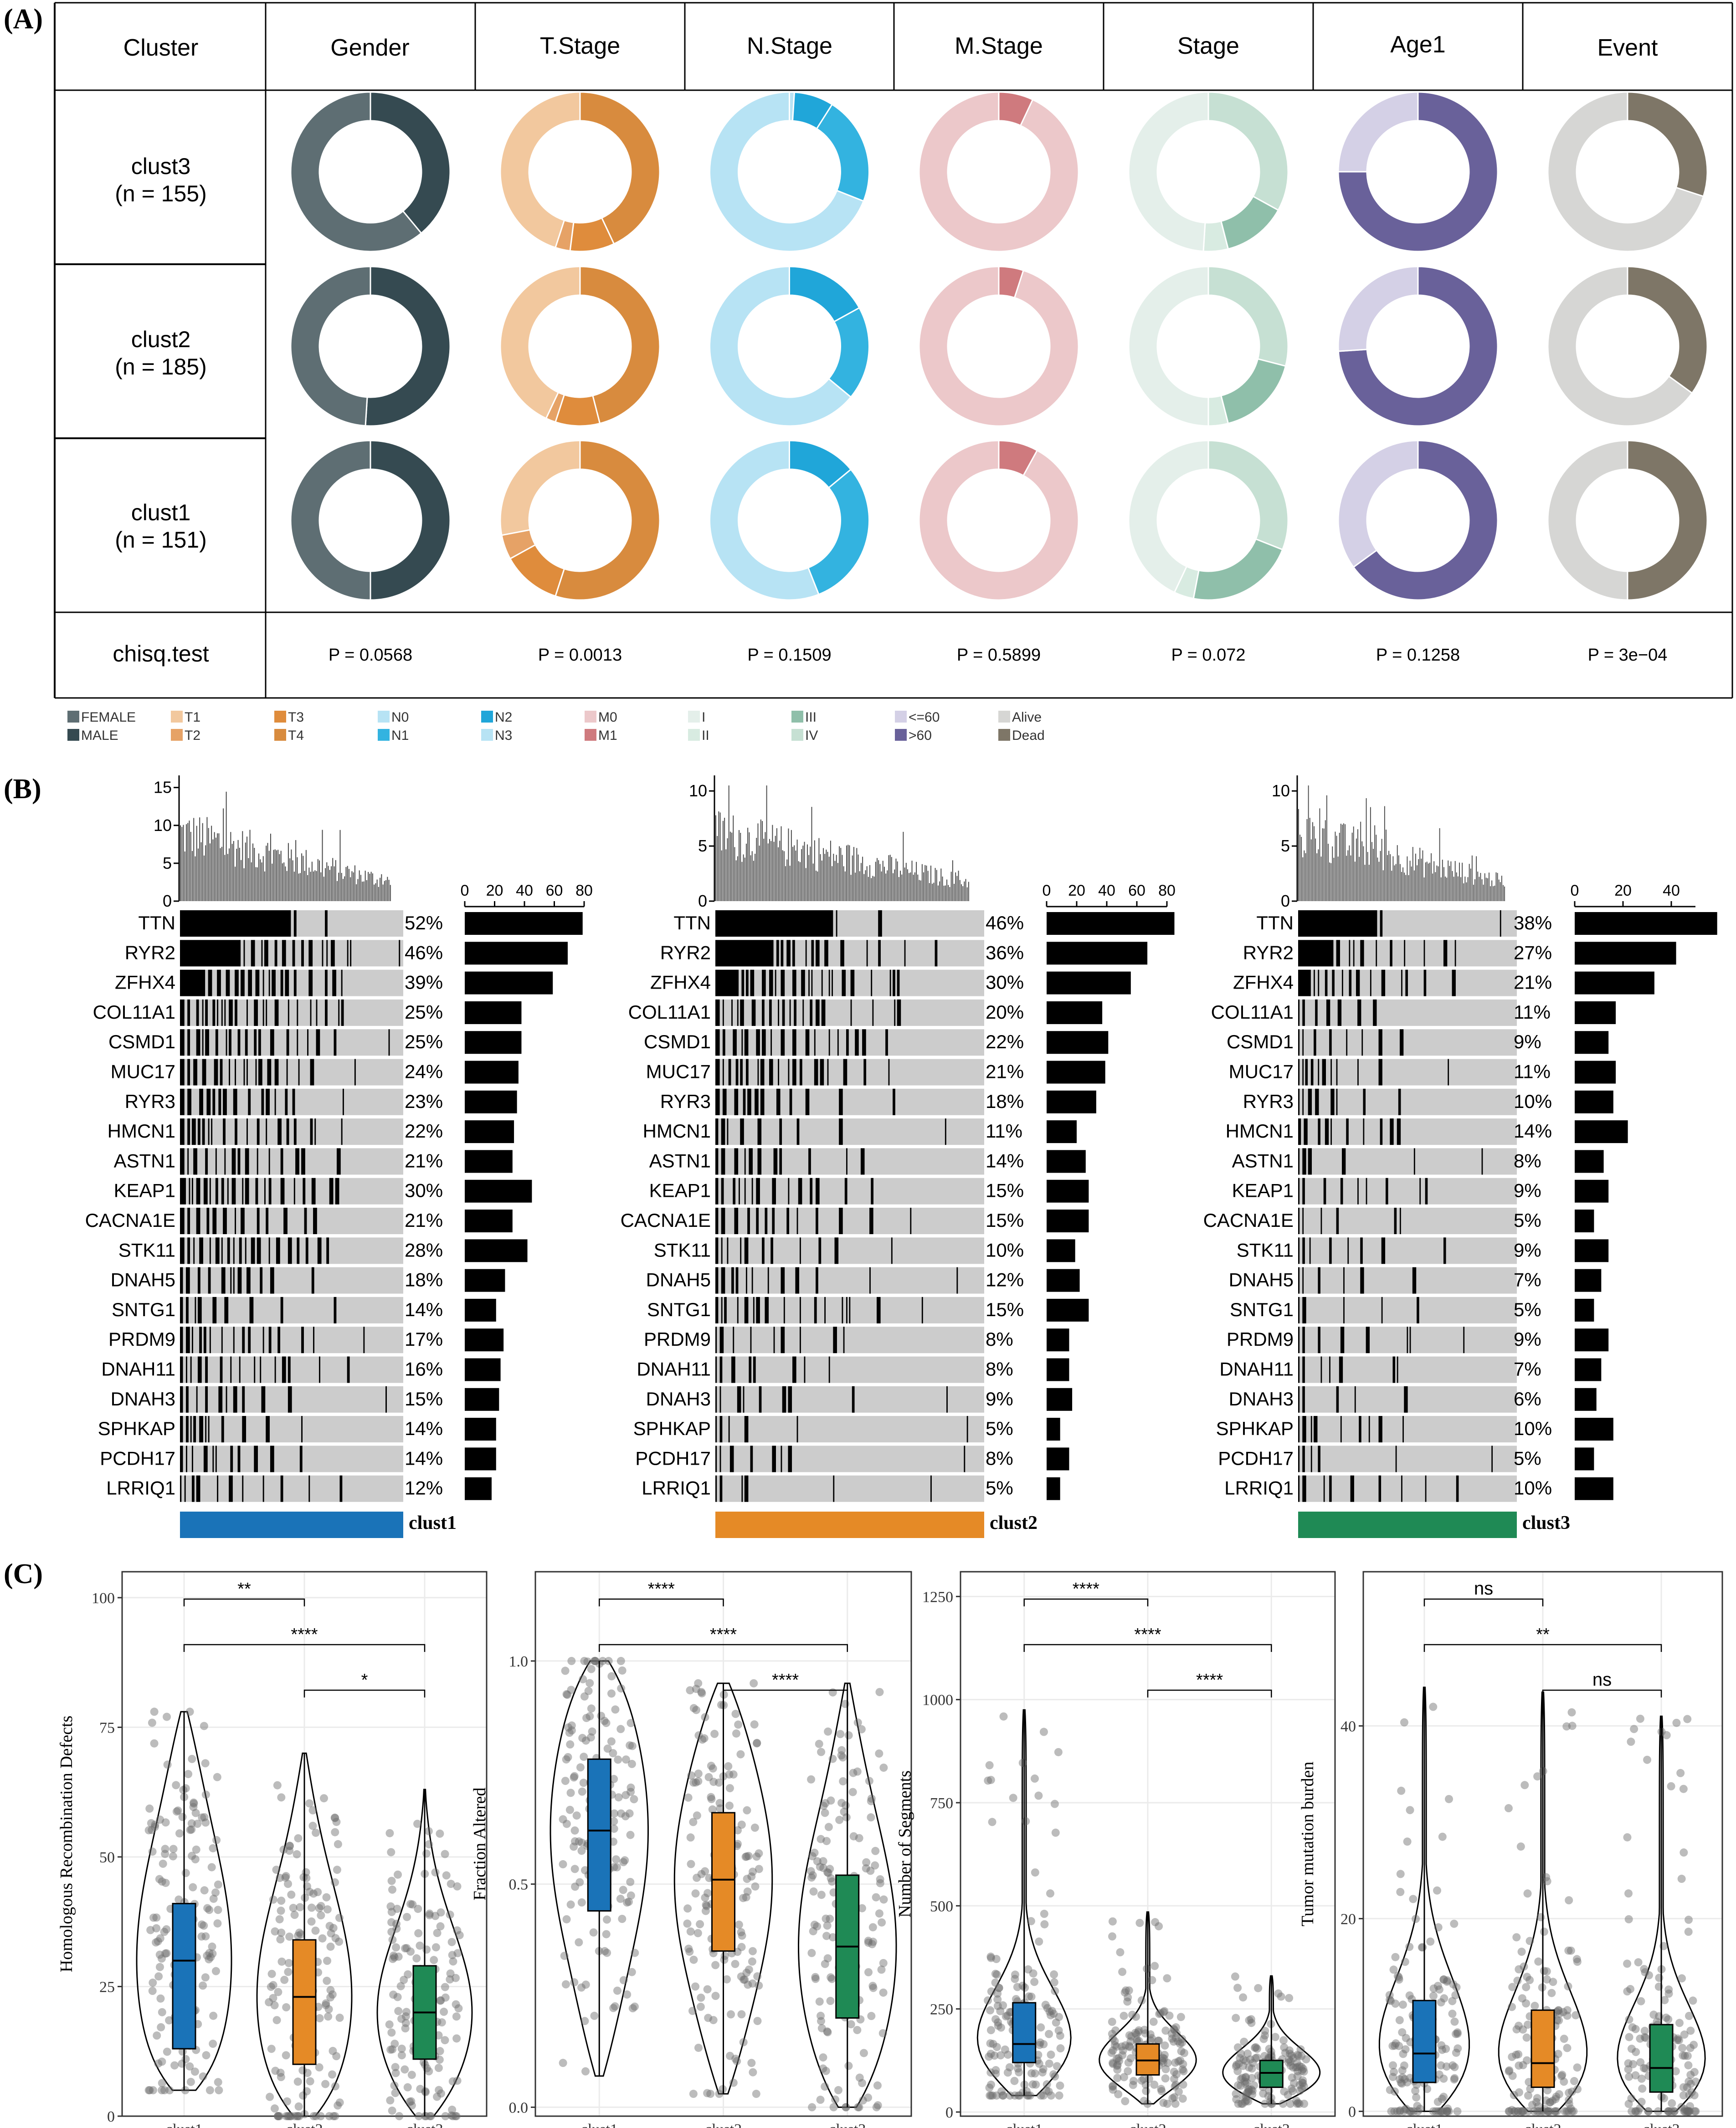 The height and width of the screenshot is (2128, 1736). Describe the element at coordinates (1209, 1680) in the screenshot. I see `significance-label: ****` at that location.